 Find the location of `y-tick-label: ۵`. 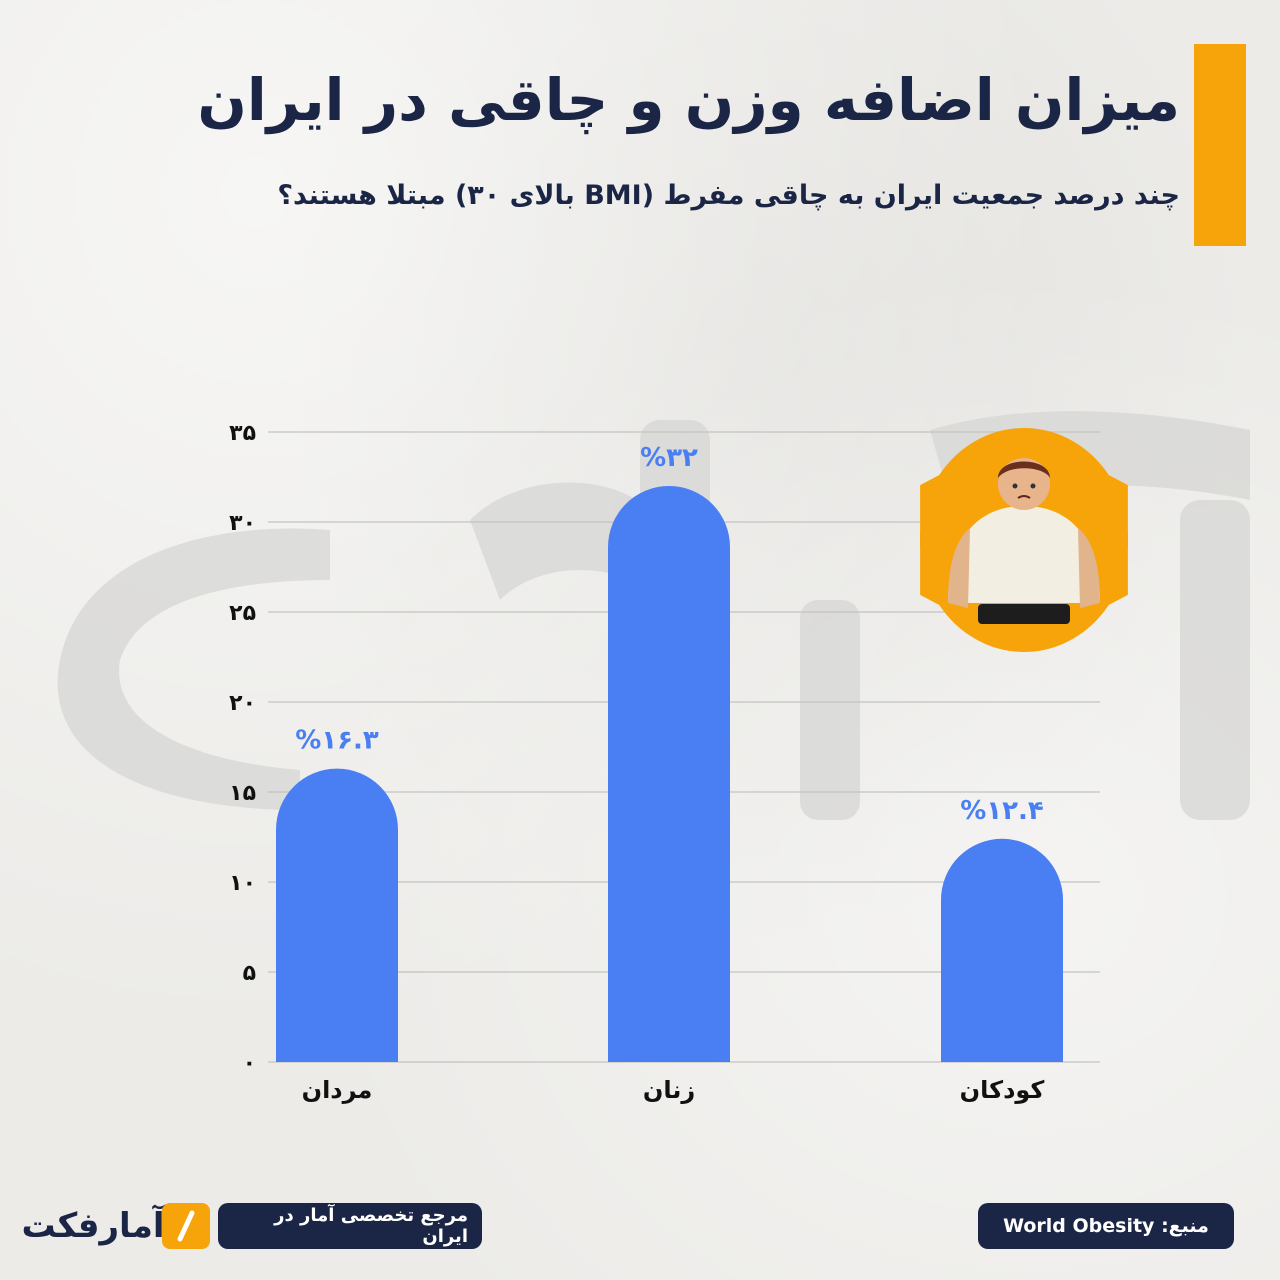

y-tick-label: ۵ is located at coordinates (249, 973).